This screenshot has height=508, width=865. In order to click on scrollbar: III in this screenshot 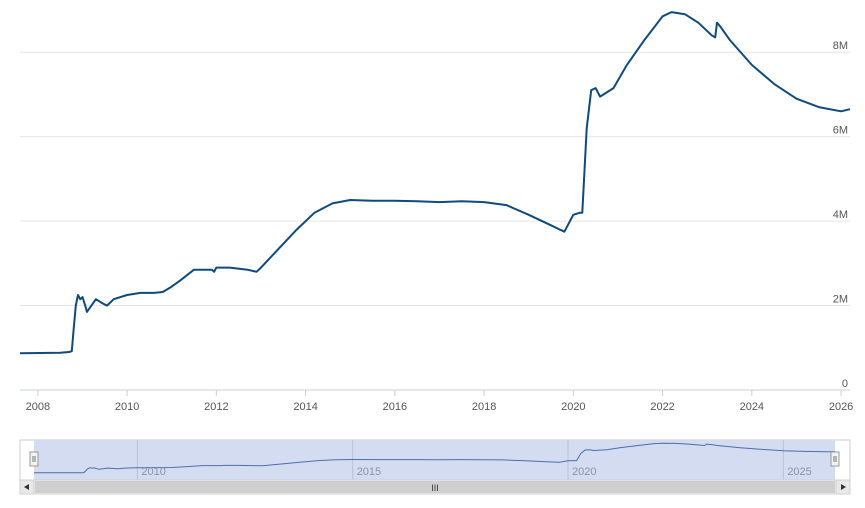, I will do `click(435, 487)`.